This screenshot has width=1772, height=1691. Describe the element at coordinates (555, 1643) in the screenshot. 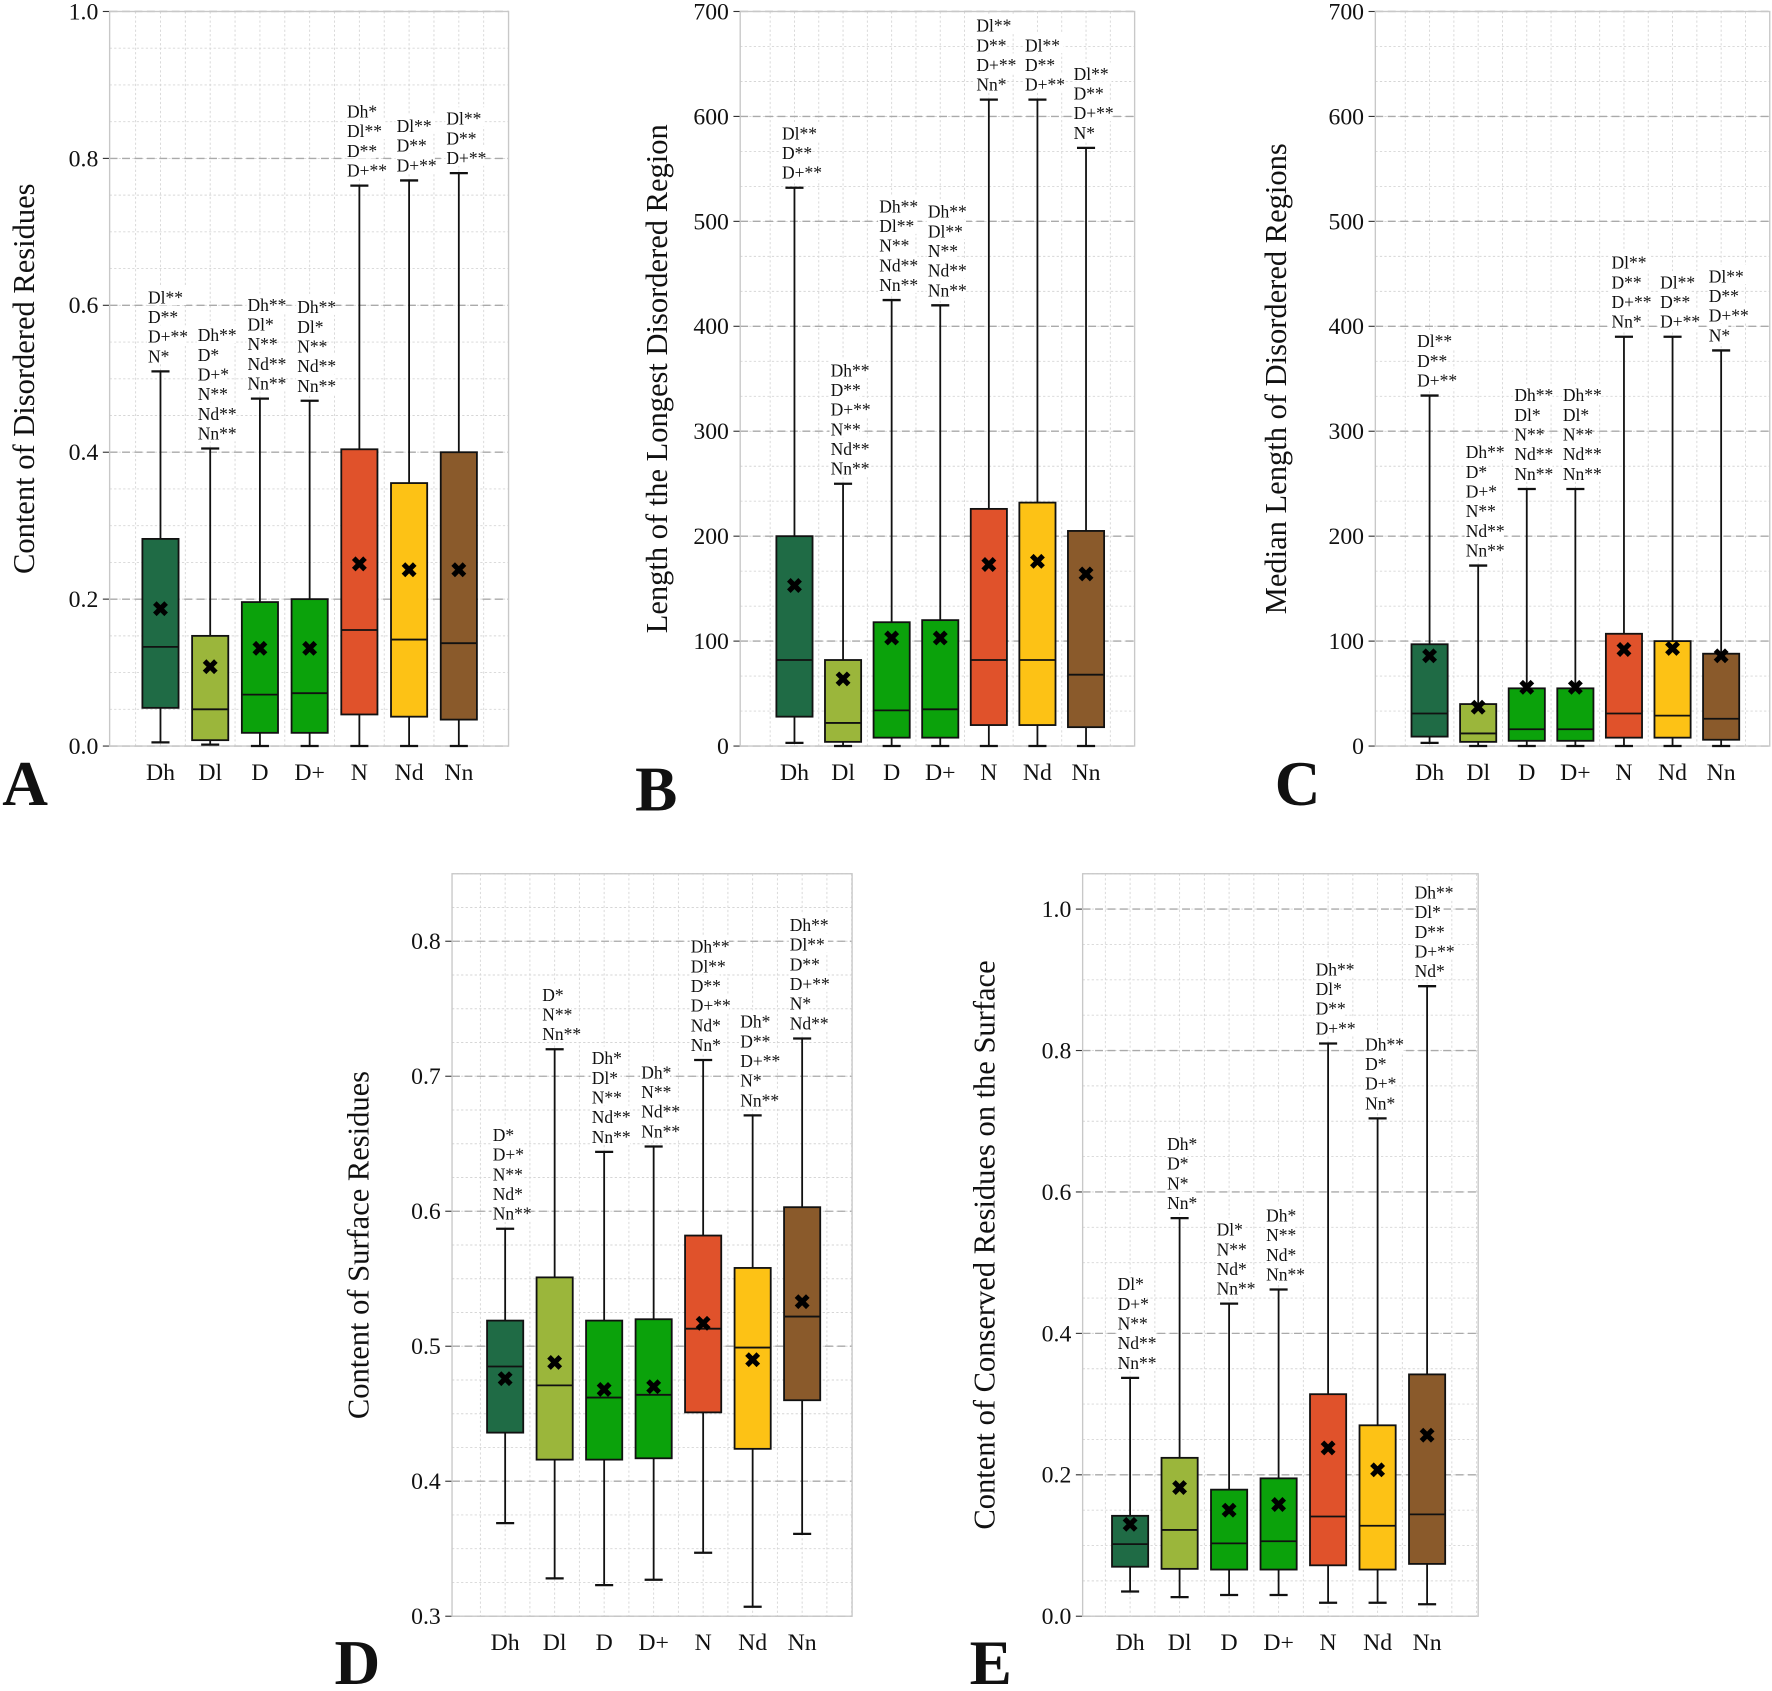

I see `x-tick-label: Dl` at that location.